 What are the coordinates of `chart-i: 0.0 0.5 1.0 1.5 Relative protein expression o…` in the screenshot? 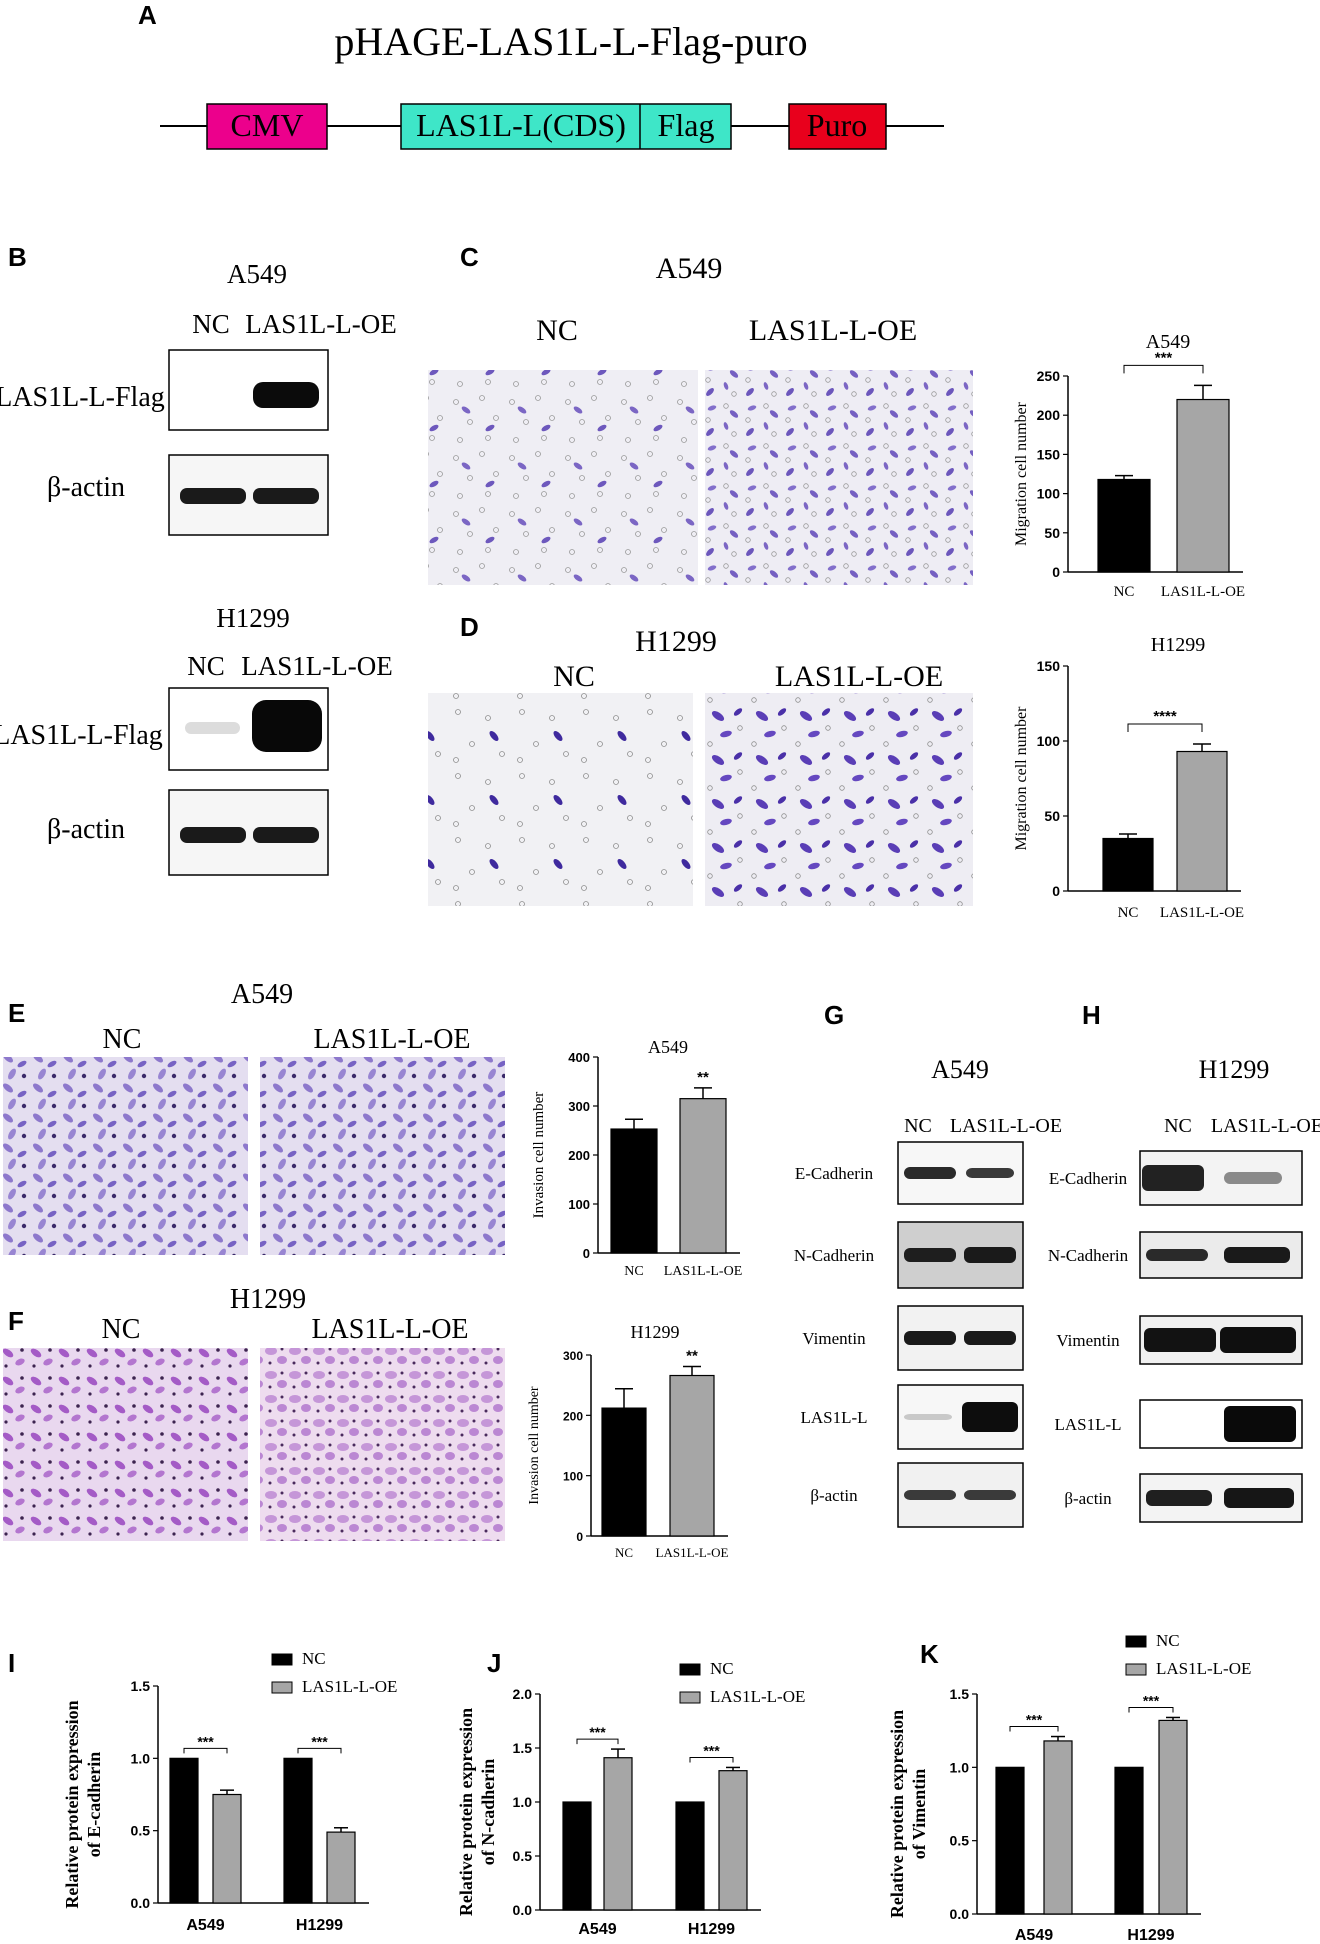 It's located at (229, 1791).